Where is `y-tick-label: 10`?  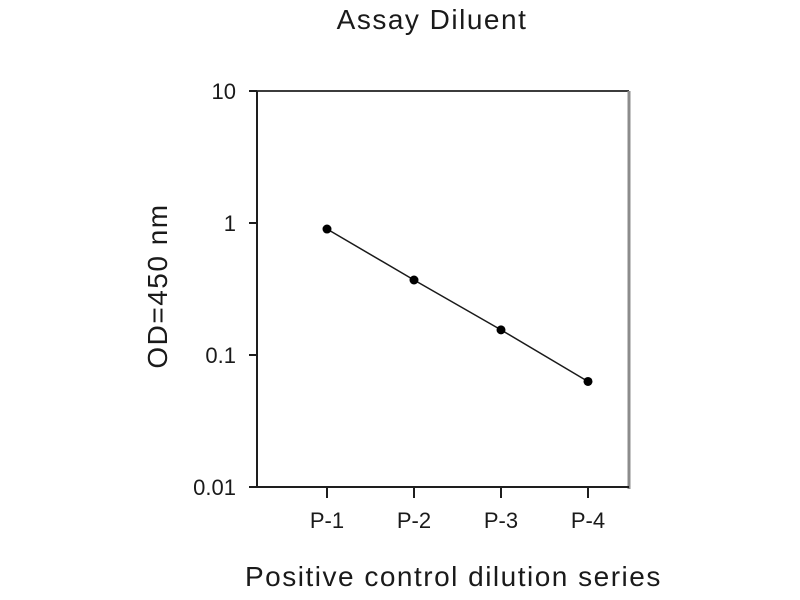 y-tick-label: 10 is located at coordinates (224, 91).